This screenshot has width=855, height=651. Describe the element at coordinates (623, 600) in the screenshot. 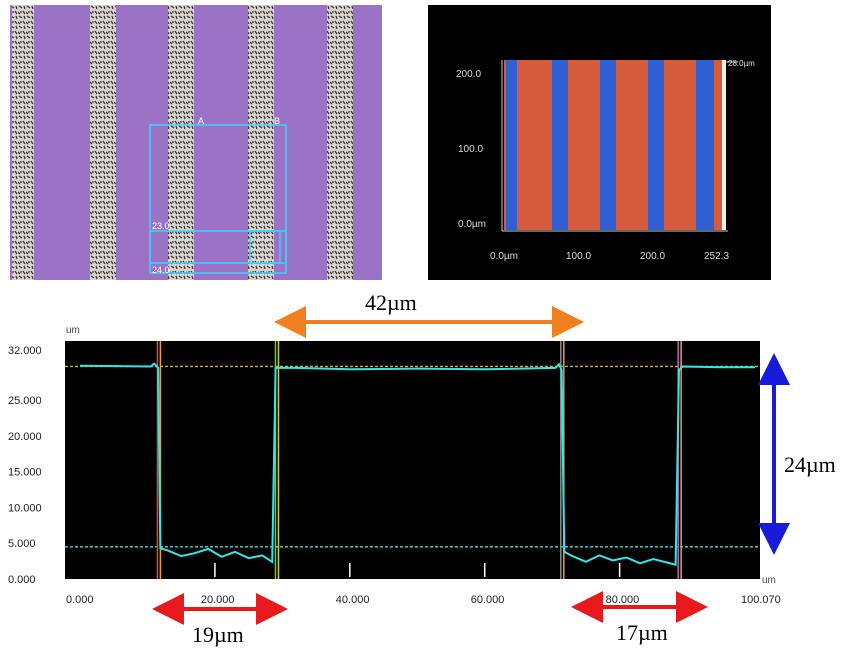

I see `x-tick-label: 80.000` at that location.